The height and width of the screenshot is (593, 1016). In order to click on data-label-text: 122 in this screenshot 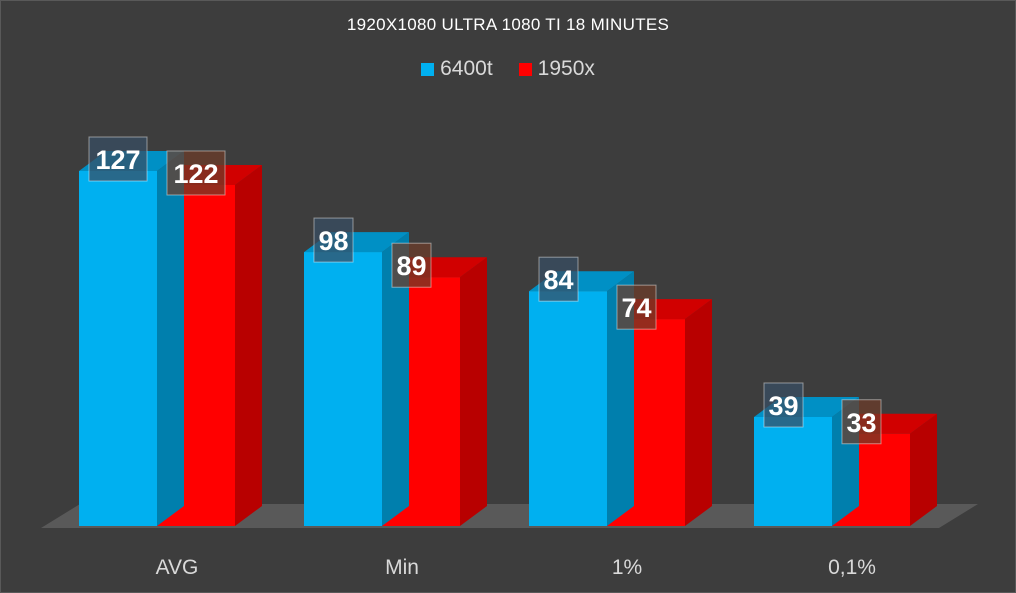, I will do `click(195, 174)`.